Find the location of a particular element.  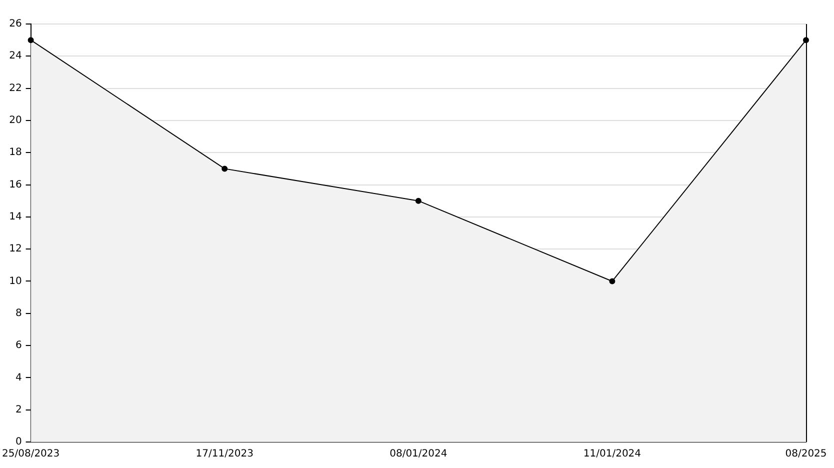

y-tick-label: 16 is located at coordinates (15, 184).